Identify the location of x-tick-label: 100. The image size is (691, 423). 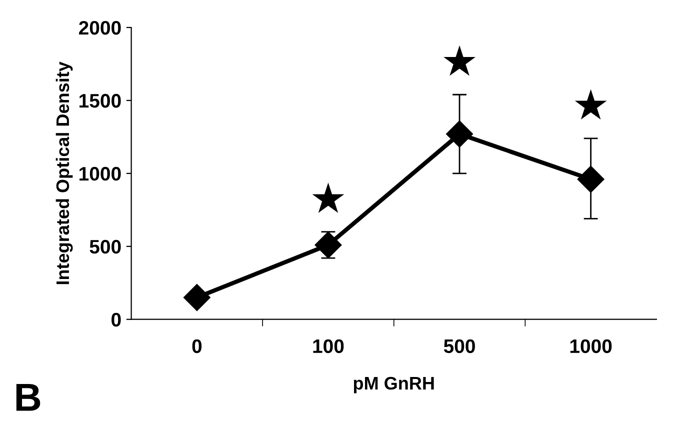
(328, 346).